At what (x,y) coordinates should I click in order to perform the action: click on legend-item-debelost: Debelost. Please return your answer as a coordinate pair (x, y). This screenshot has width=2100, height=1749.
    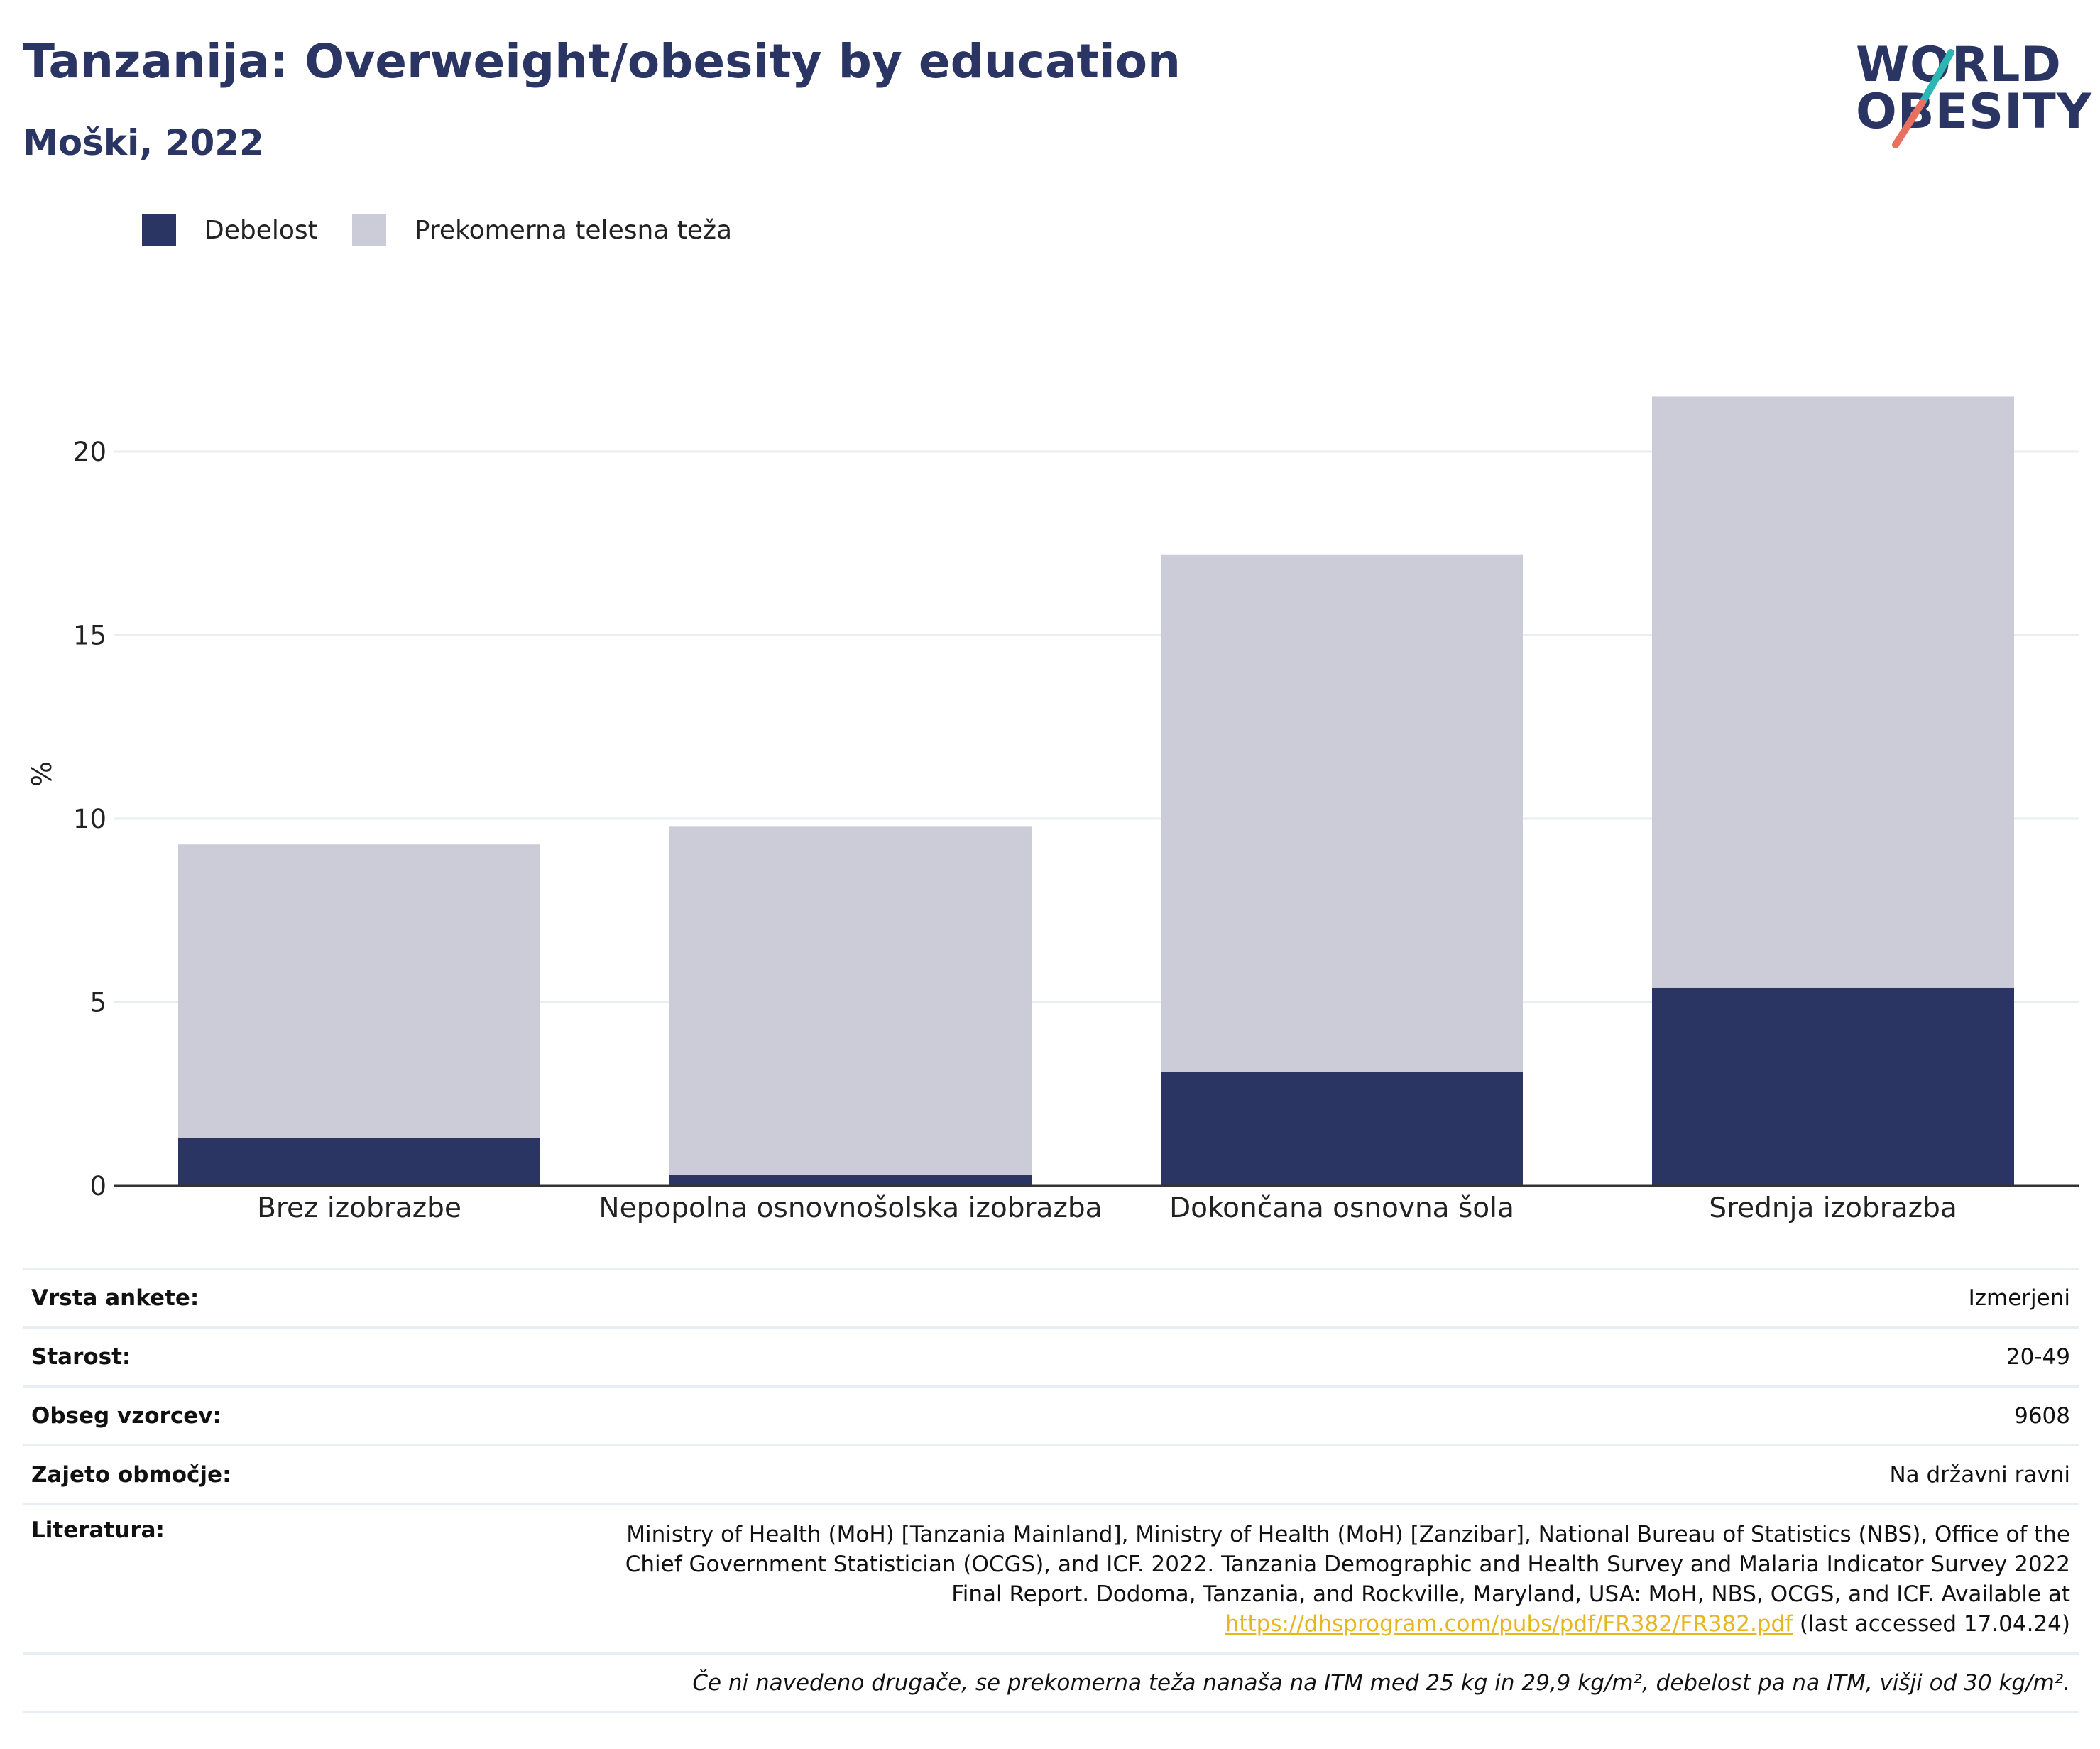
    Looking at the image, I should click on (230, 230).